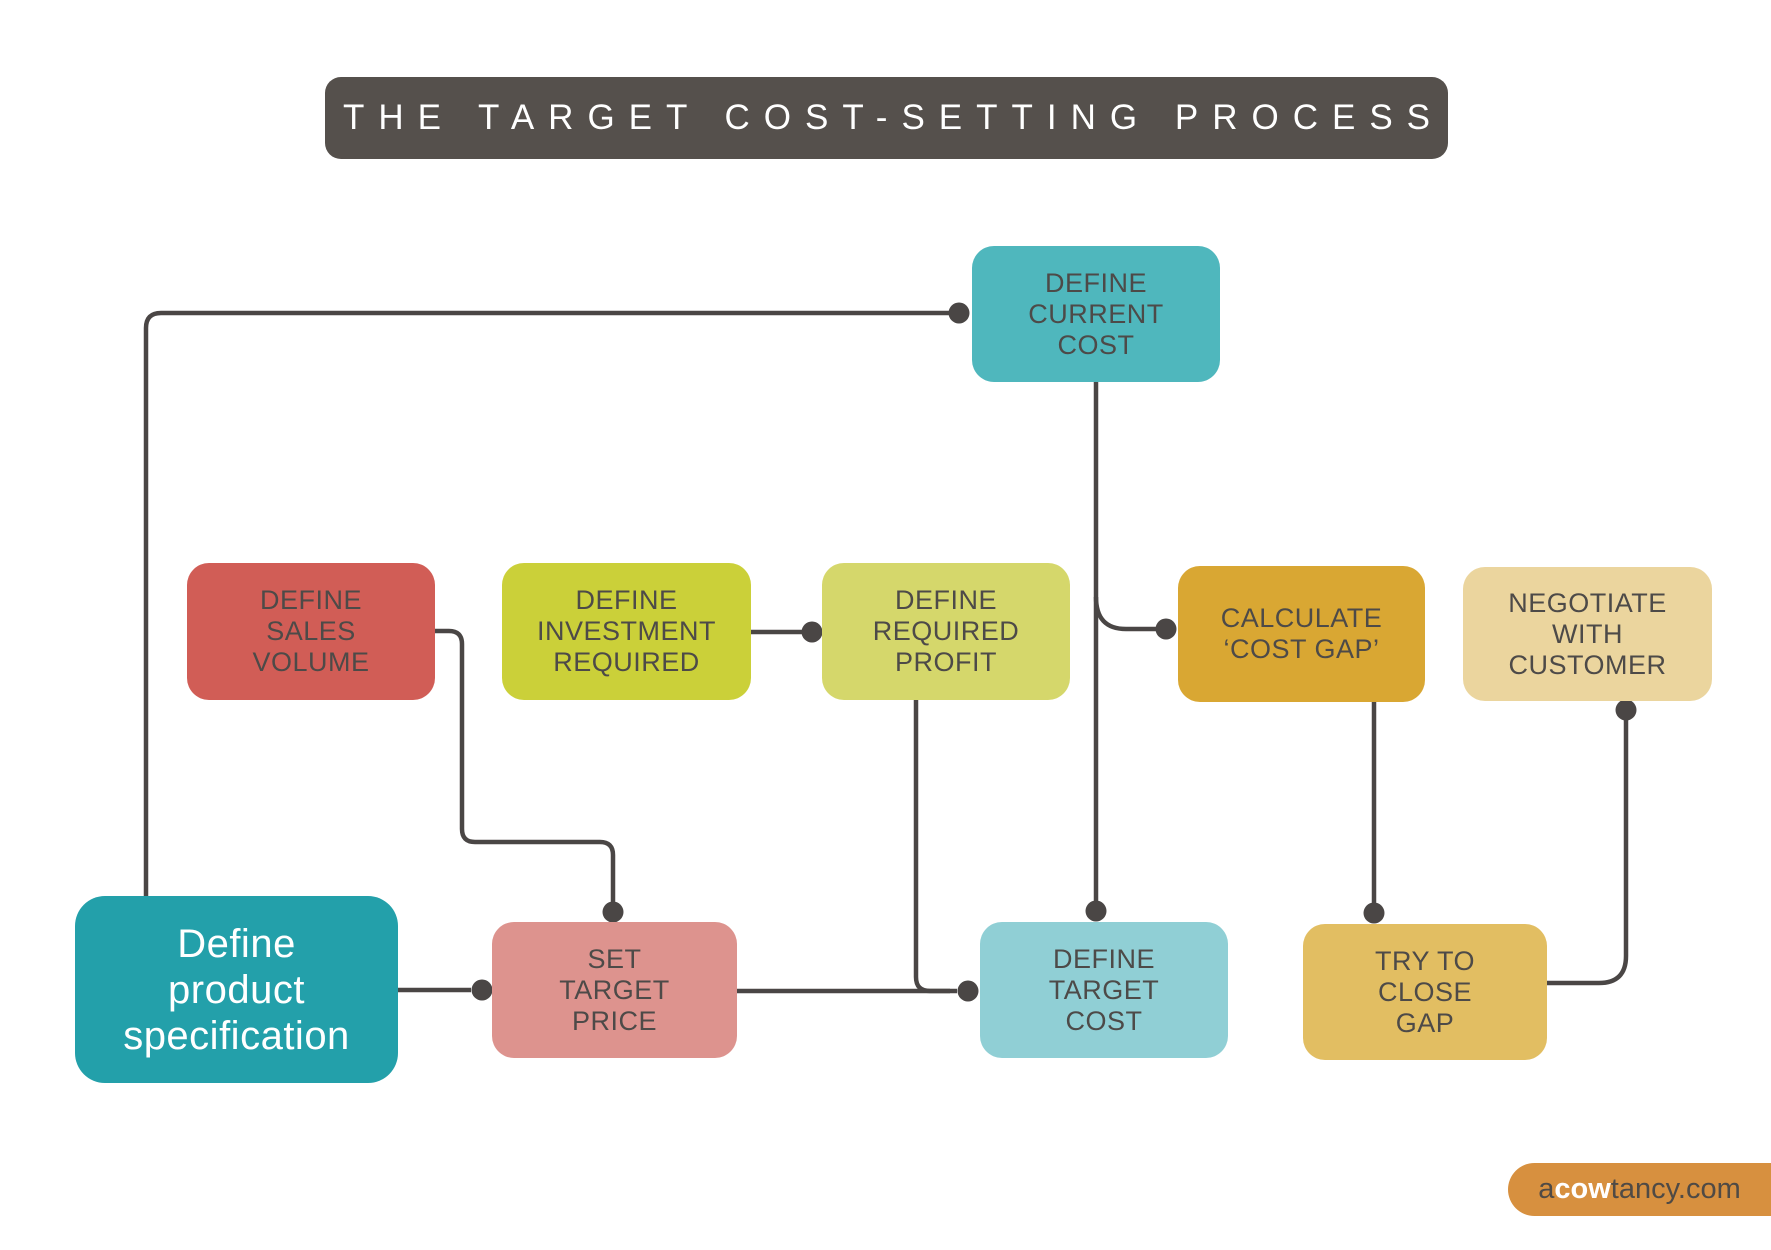  What do you see at coordinates (968, 991) in the screenshot?
I see `arrow-dot-target-cost-left` at bounding box center [968, 991].